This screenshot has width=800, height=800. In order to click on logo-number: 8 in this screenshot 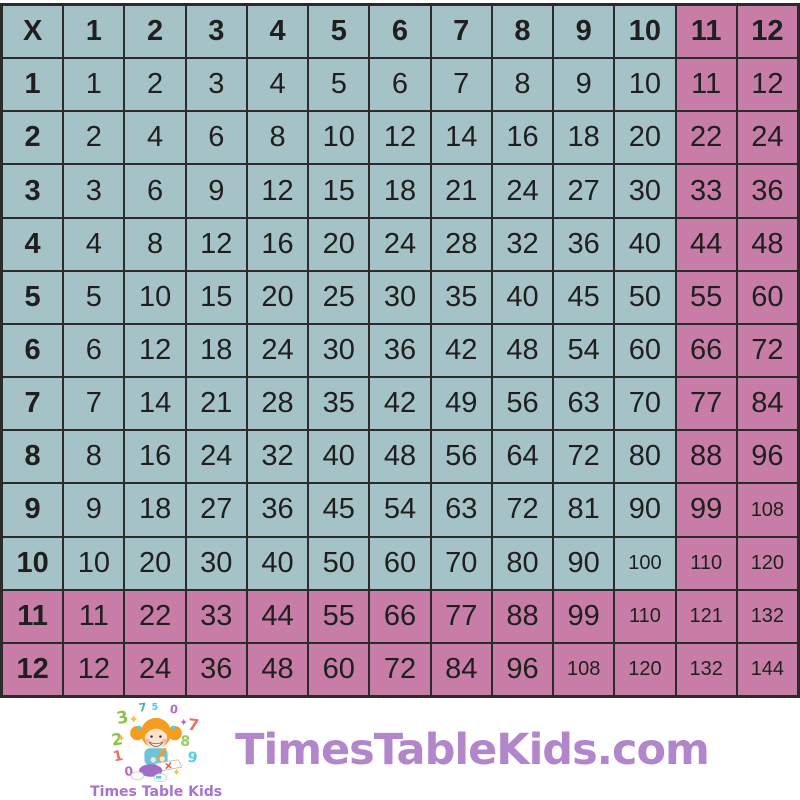, I will do `click(185, 741)`.